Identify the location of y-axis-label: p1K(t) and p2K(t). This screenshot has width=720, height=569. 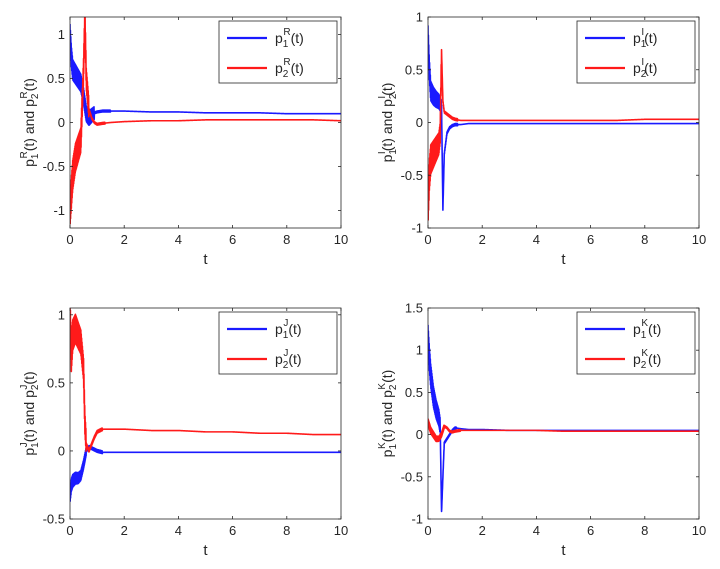
(388, 414).